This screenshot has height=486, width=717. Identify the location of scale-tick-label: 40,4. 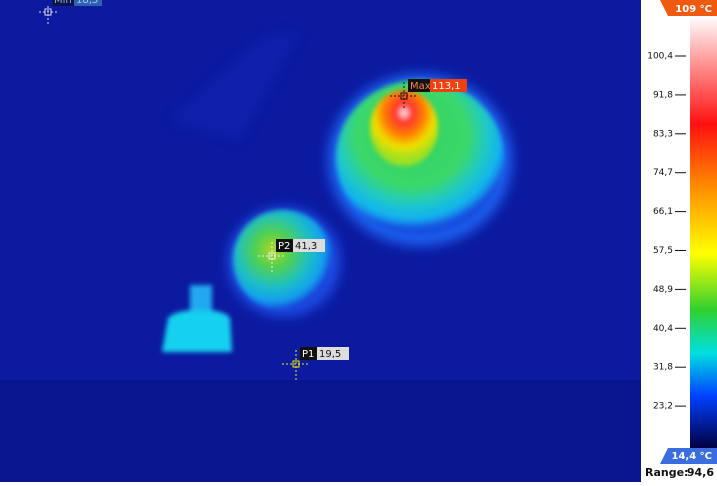
(663, 329).